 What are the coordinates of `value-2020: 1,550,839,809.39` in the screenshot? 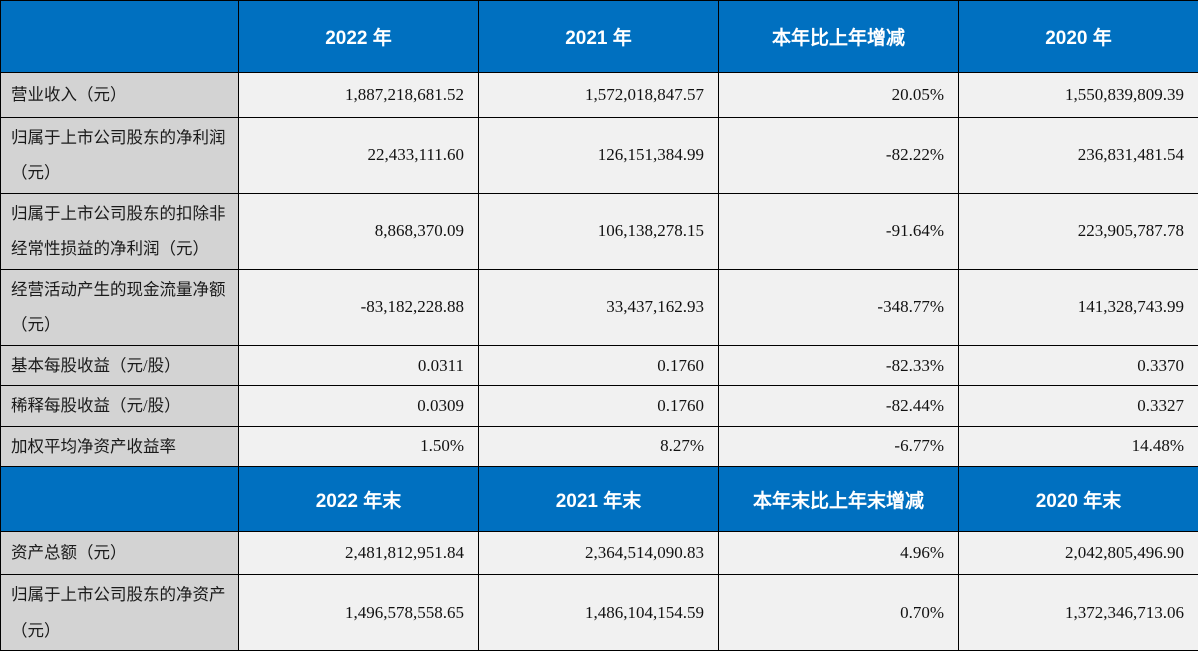 It's located at (1078, 95).